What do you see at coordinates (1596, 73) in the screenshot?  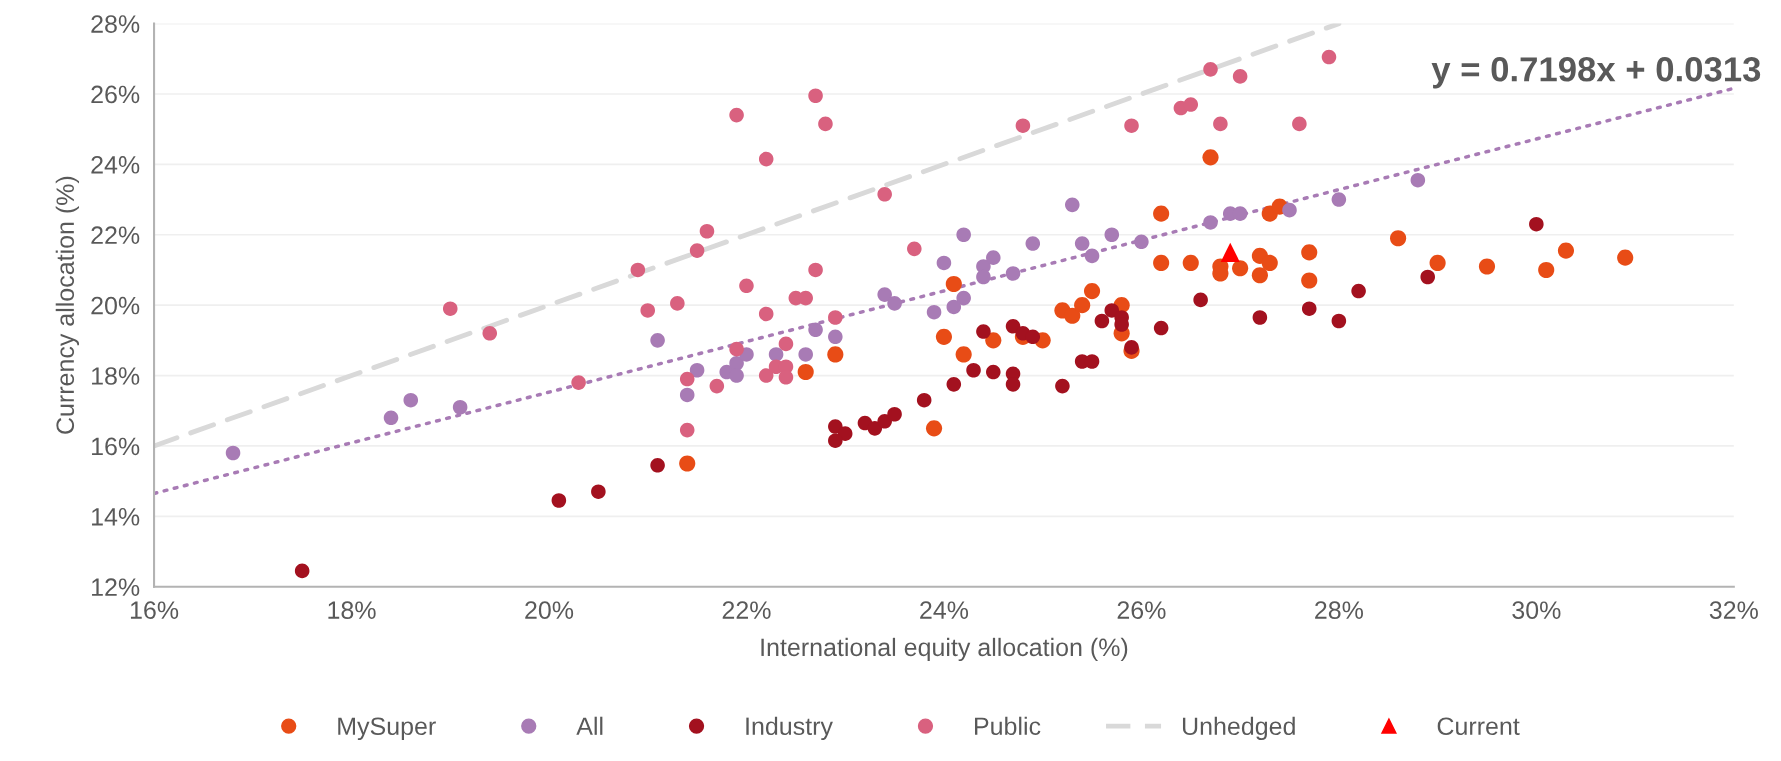 I see `annotation: y = 0.7198x + 0.0313` at bounding box center [1596, 73].